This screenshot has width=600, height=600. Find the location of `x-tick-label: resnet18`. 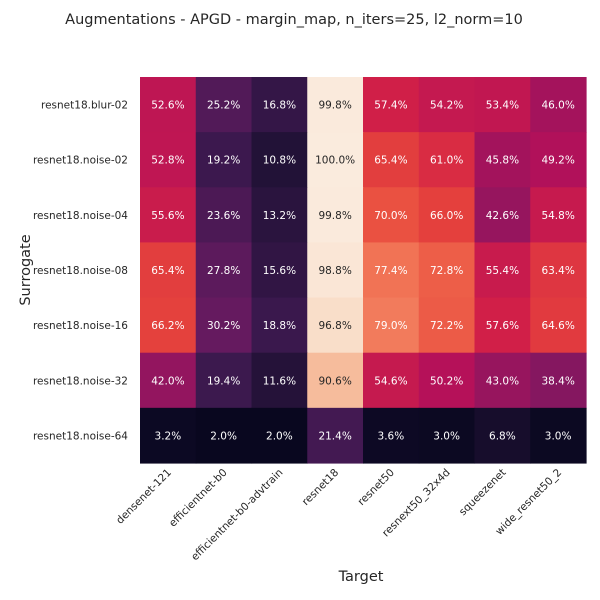

x-tick-label: resnet18 is located at coordinates (320, 487).